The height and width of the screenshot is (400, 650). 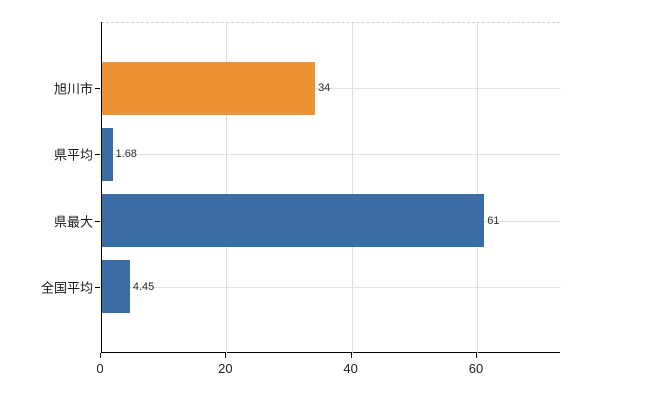 What do you see at coordinates (324, 88) in the screenshot?
I see `bar-value-label: 34` at bounding box center [324, 88].